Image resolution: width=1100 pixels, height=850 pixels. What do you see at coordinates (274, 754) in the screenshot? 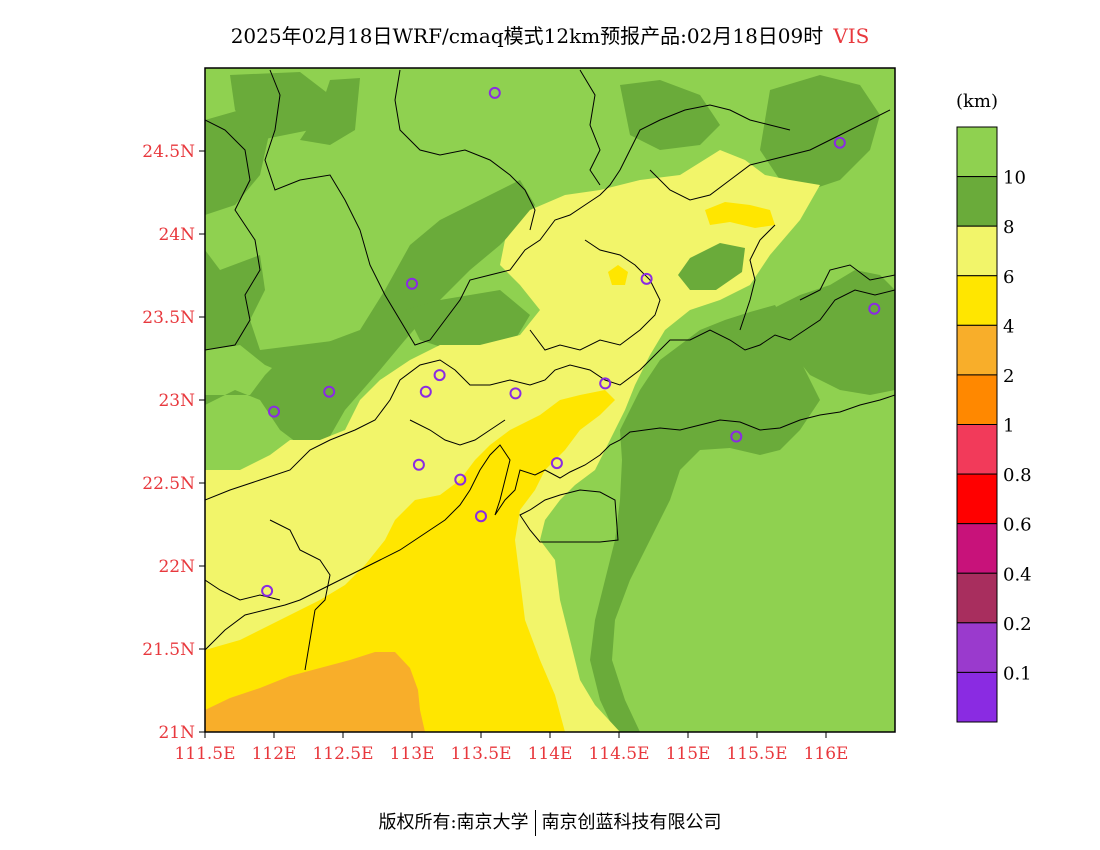
I see `lon-tick-label: 112E` at bounding box center [274, 754].